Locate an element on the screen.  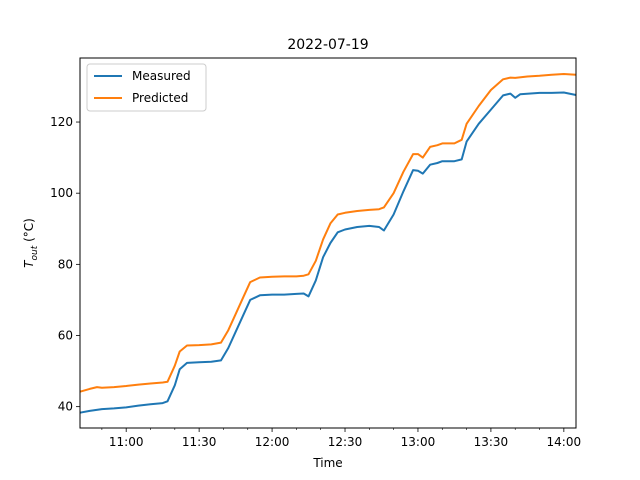
x-axis: 11:00 11:30 12:00 12:30 13:00 13:30 14:00 is located at coordinates (341, 438).